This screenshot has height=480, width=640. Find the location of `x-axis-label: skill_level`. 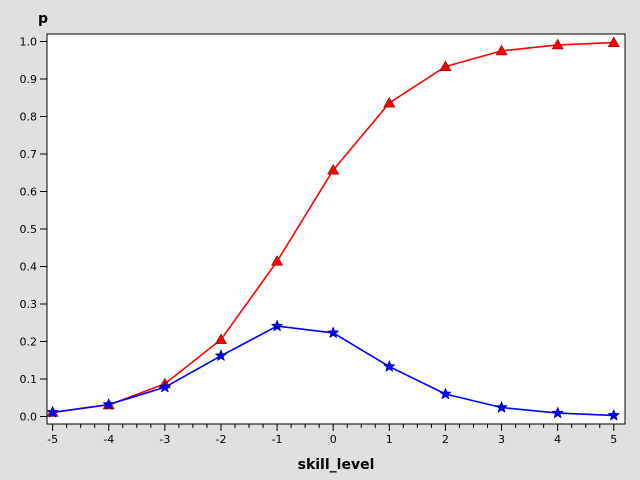

x-axis-label: skill_level is located at coordinates (336, 465).